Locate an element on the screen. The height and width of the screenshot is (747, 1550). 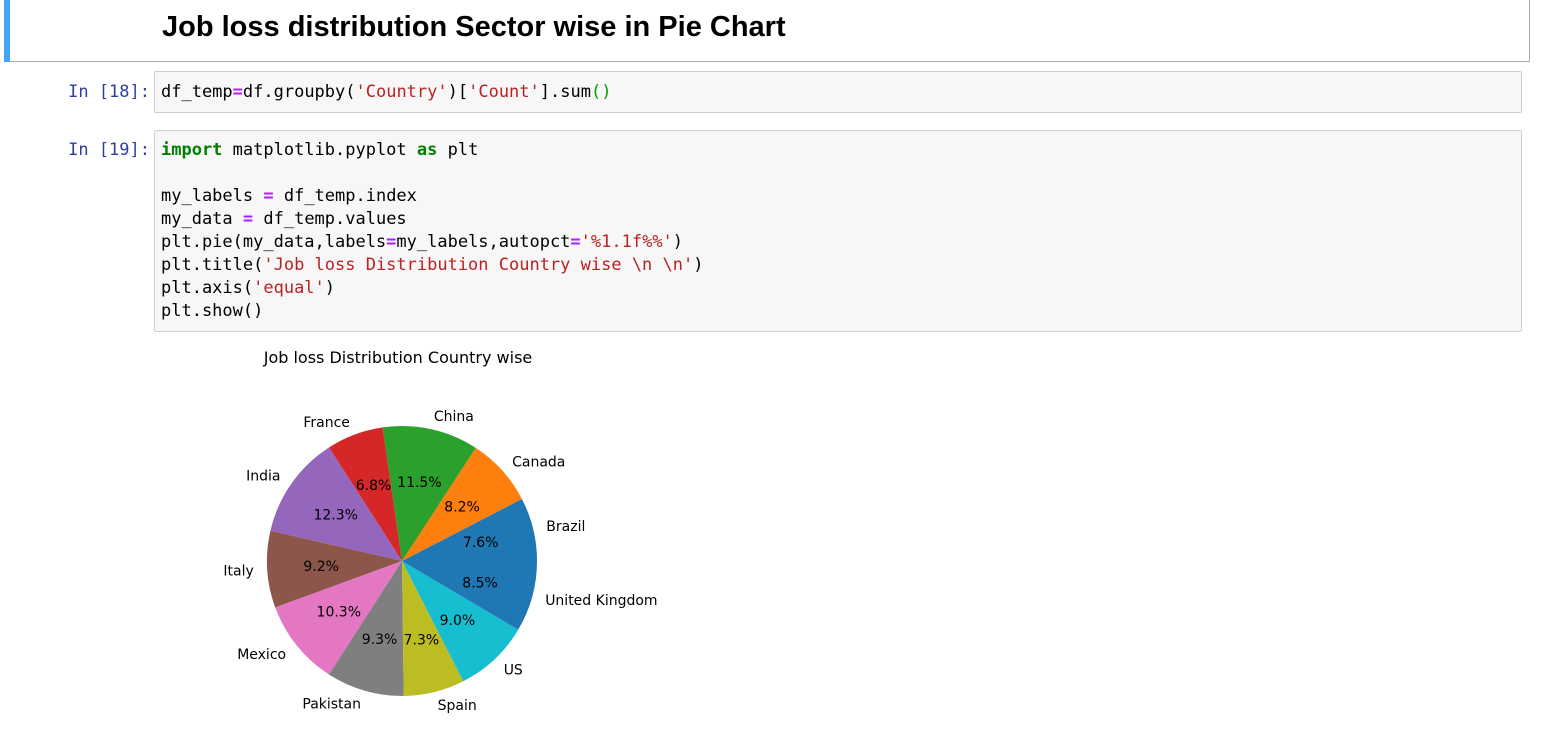
code-token: as is located at coordinates (427, 150).